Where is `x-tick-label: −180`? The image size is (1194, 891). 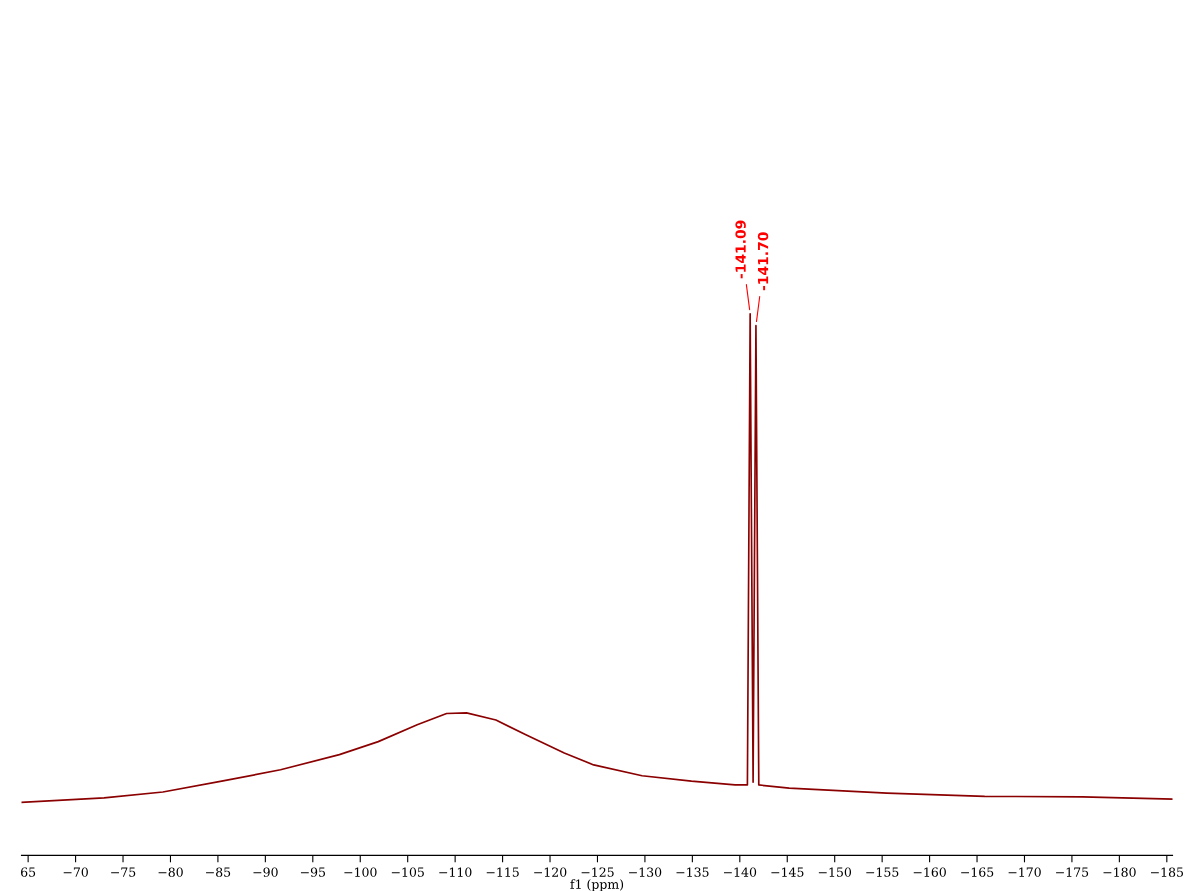 x-tick-label: −180 is located at coordinates (1119, 872).